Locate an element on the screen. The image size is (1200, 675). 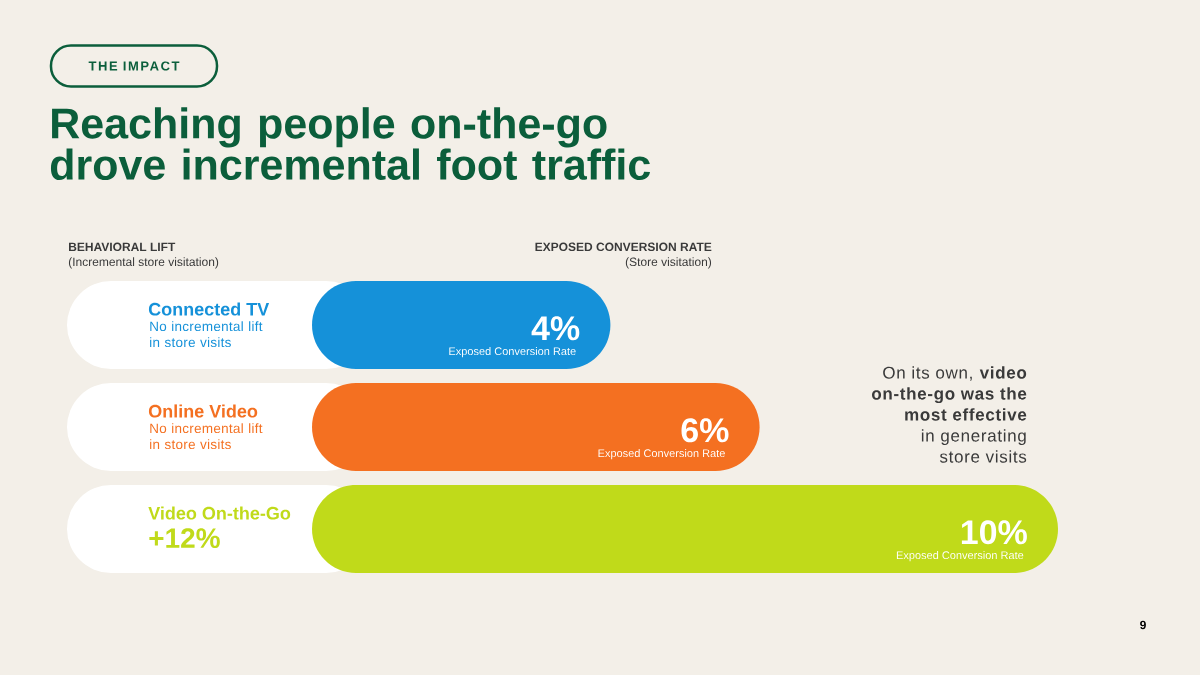
data-label: 4% is located at coordinates (555, 328).